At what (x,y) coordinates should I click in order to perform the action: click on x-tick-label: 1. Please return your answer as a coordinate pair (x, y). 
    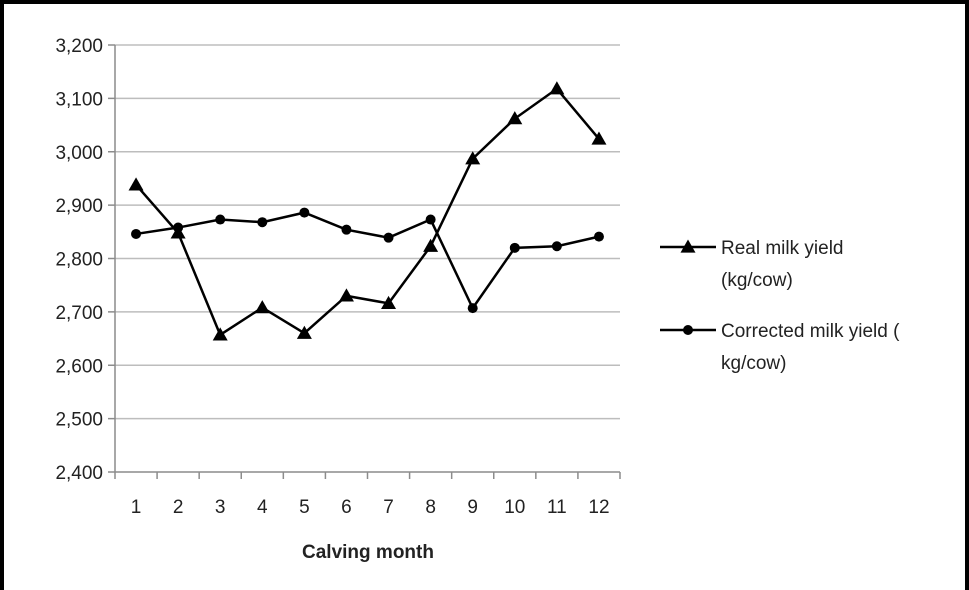
    Looking at the image, I should click on (136, 507).